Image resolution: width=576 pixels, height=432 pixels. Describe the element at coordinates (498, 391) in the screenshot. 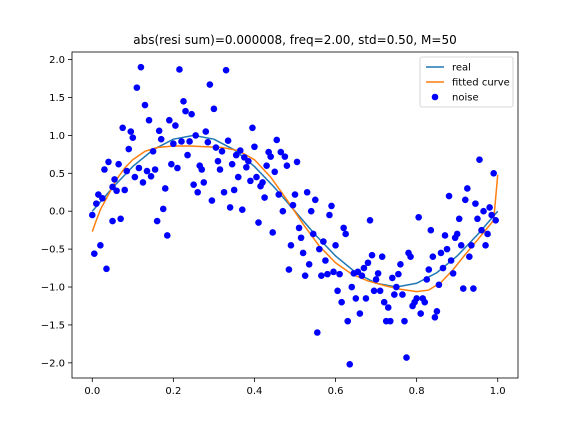

I see `x-tick-label: 1.0` at that location.